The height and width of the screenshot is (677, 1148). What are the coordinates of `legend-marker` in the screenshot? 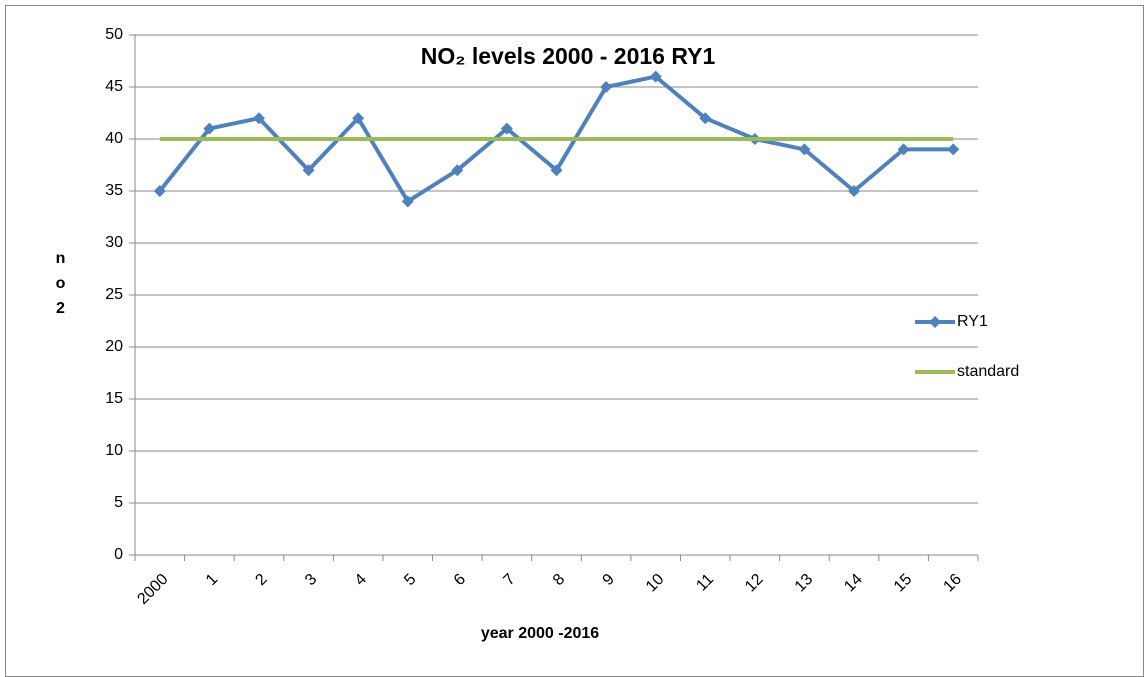 It's located at (935, 322).